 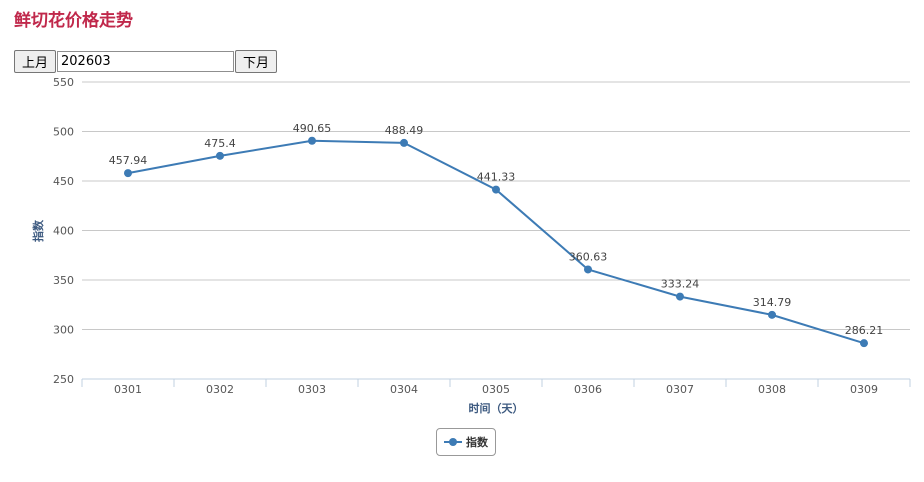 What do you see at coordinates (312, 389) in the screenshot?
I see `x-tick-label: 0303` at bounding box center [312, 389].